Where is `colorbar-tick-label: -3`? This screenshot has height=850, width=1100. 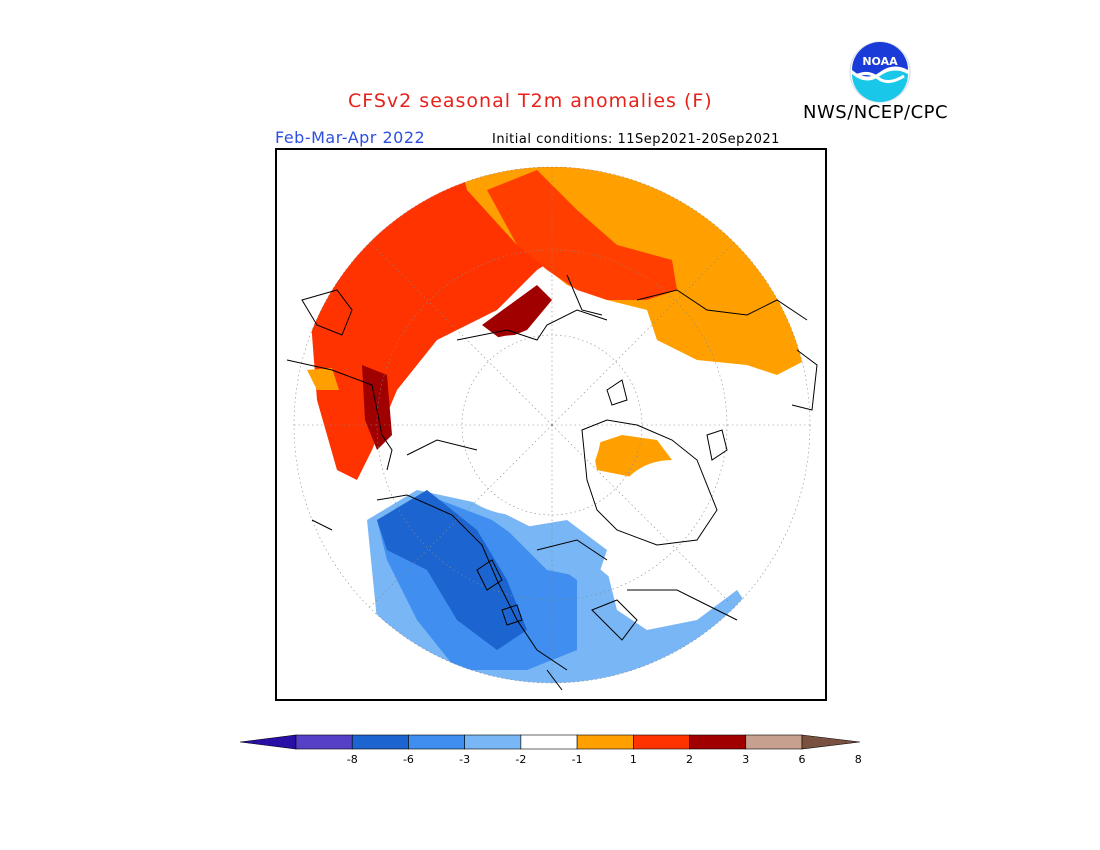 colorbar-tick-label: -3 is located at coordinates (465, 759).